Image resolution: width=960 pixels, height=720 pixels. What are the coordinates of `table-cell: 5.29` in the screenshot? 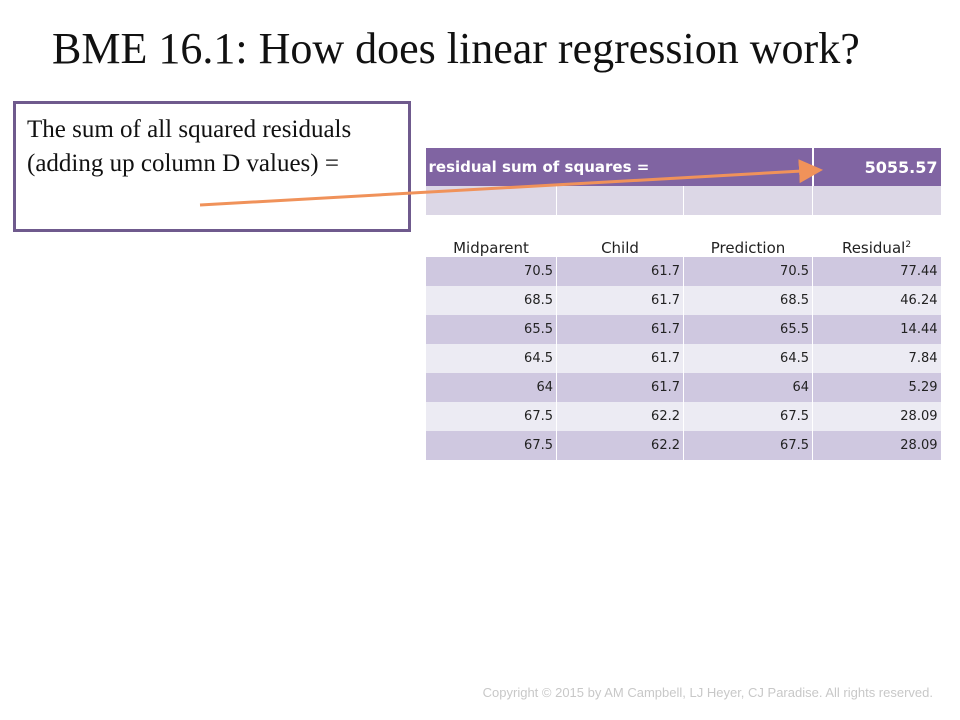 It's located at (876, 387).